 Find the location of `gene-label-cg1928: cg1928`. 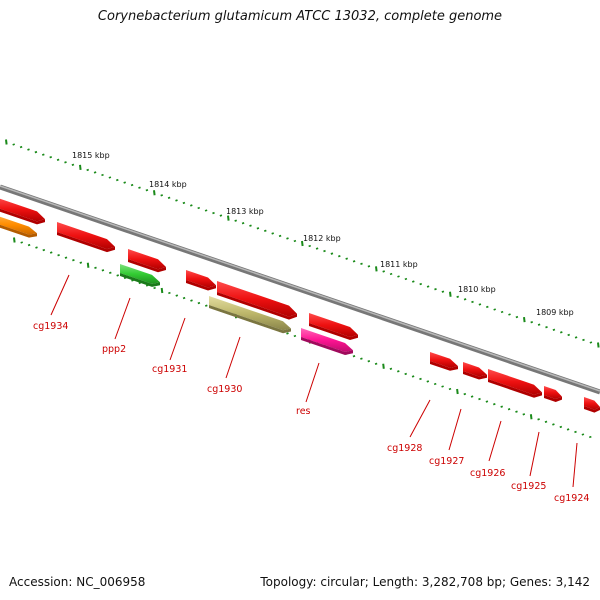

gene-label-cg1928: cg1928 is located at coordinates (404, 448).